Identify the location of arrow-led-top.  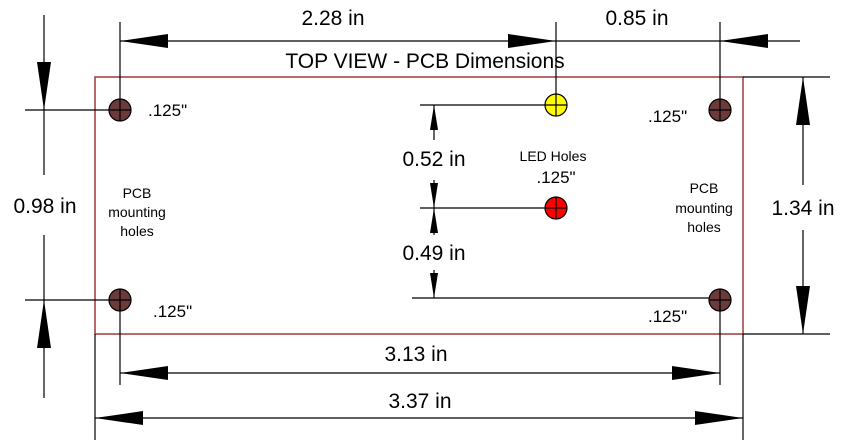
(434, 117).